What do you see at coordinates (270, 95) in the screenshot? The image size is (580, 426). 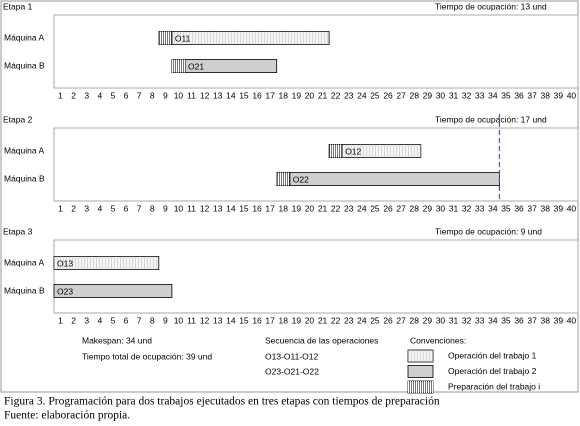 I see `x-tick-label: 17` at bounding box center [270, 95].